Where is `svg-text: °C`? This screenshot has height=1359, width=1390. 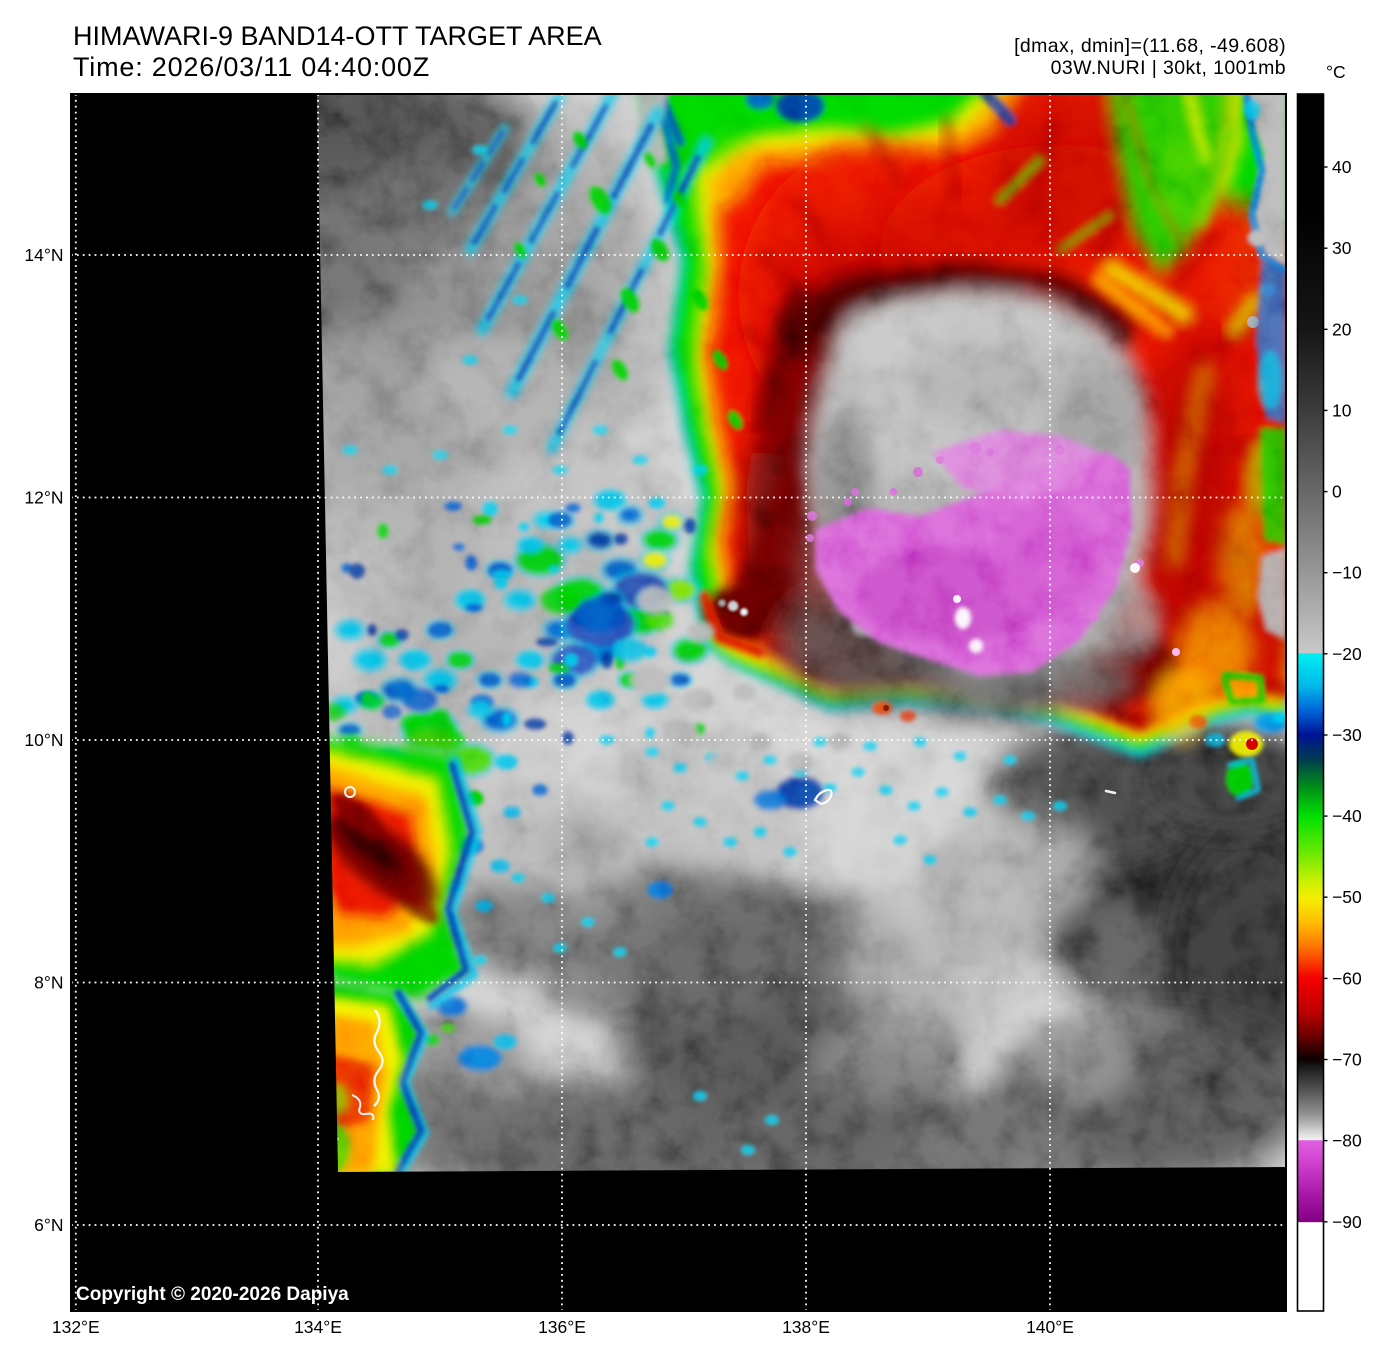 svg-text: °C is located at coordinates (1336, 72).